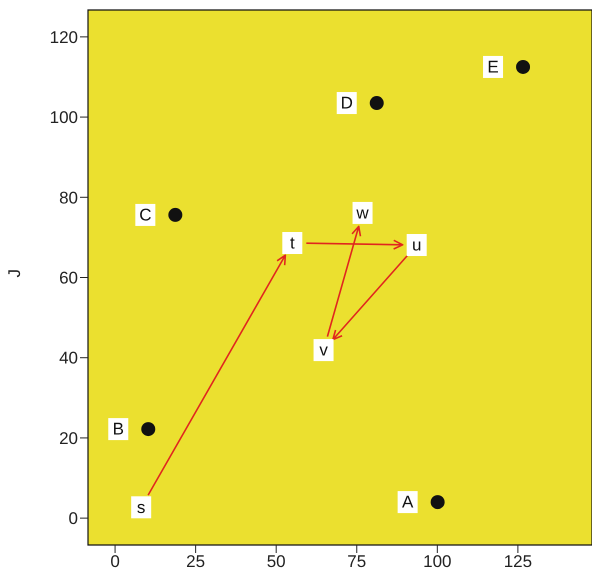  Describe the element at coordinates (73, 518) in the screenshot. I see `y-tick-label: 0` at that location.